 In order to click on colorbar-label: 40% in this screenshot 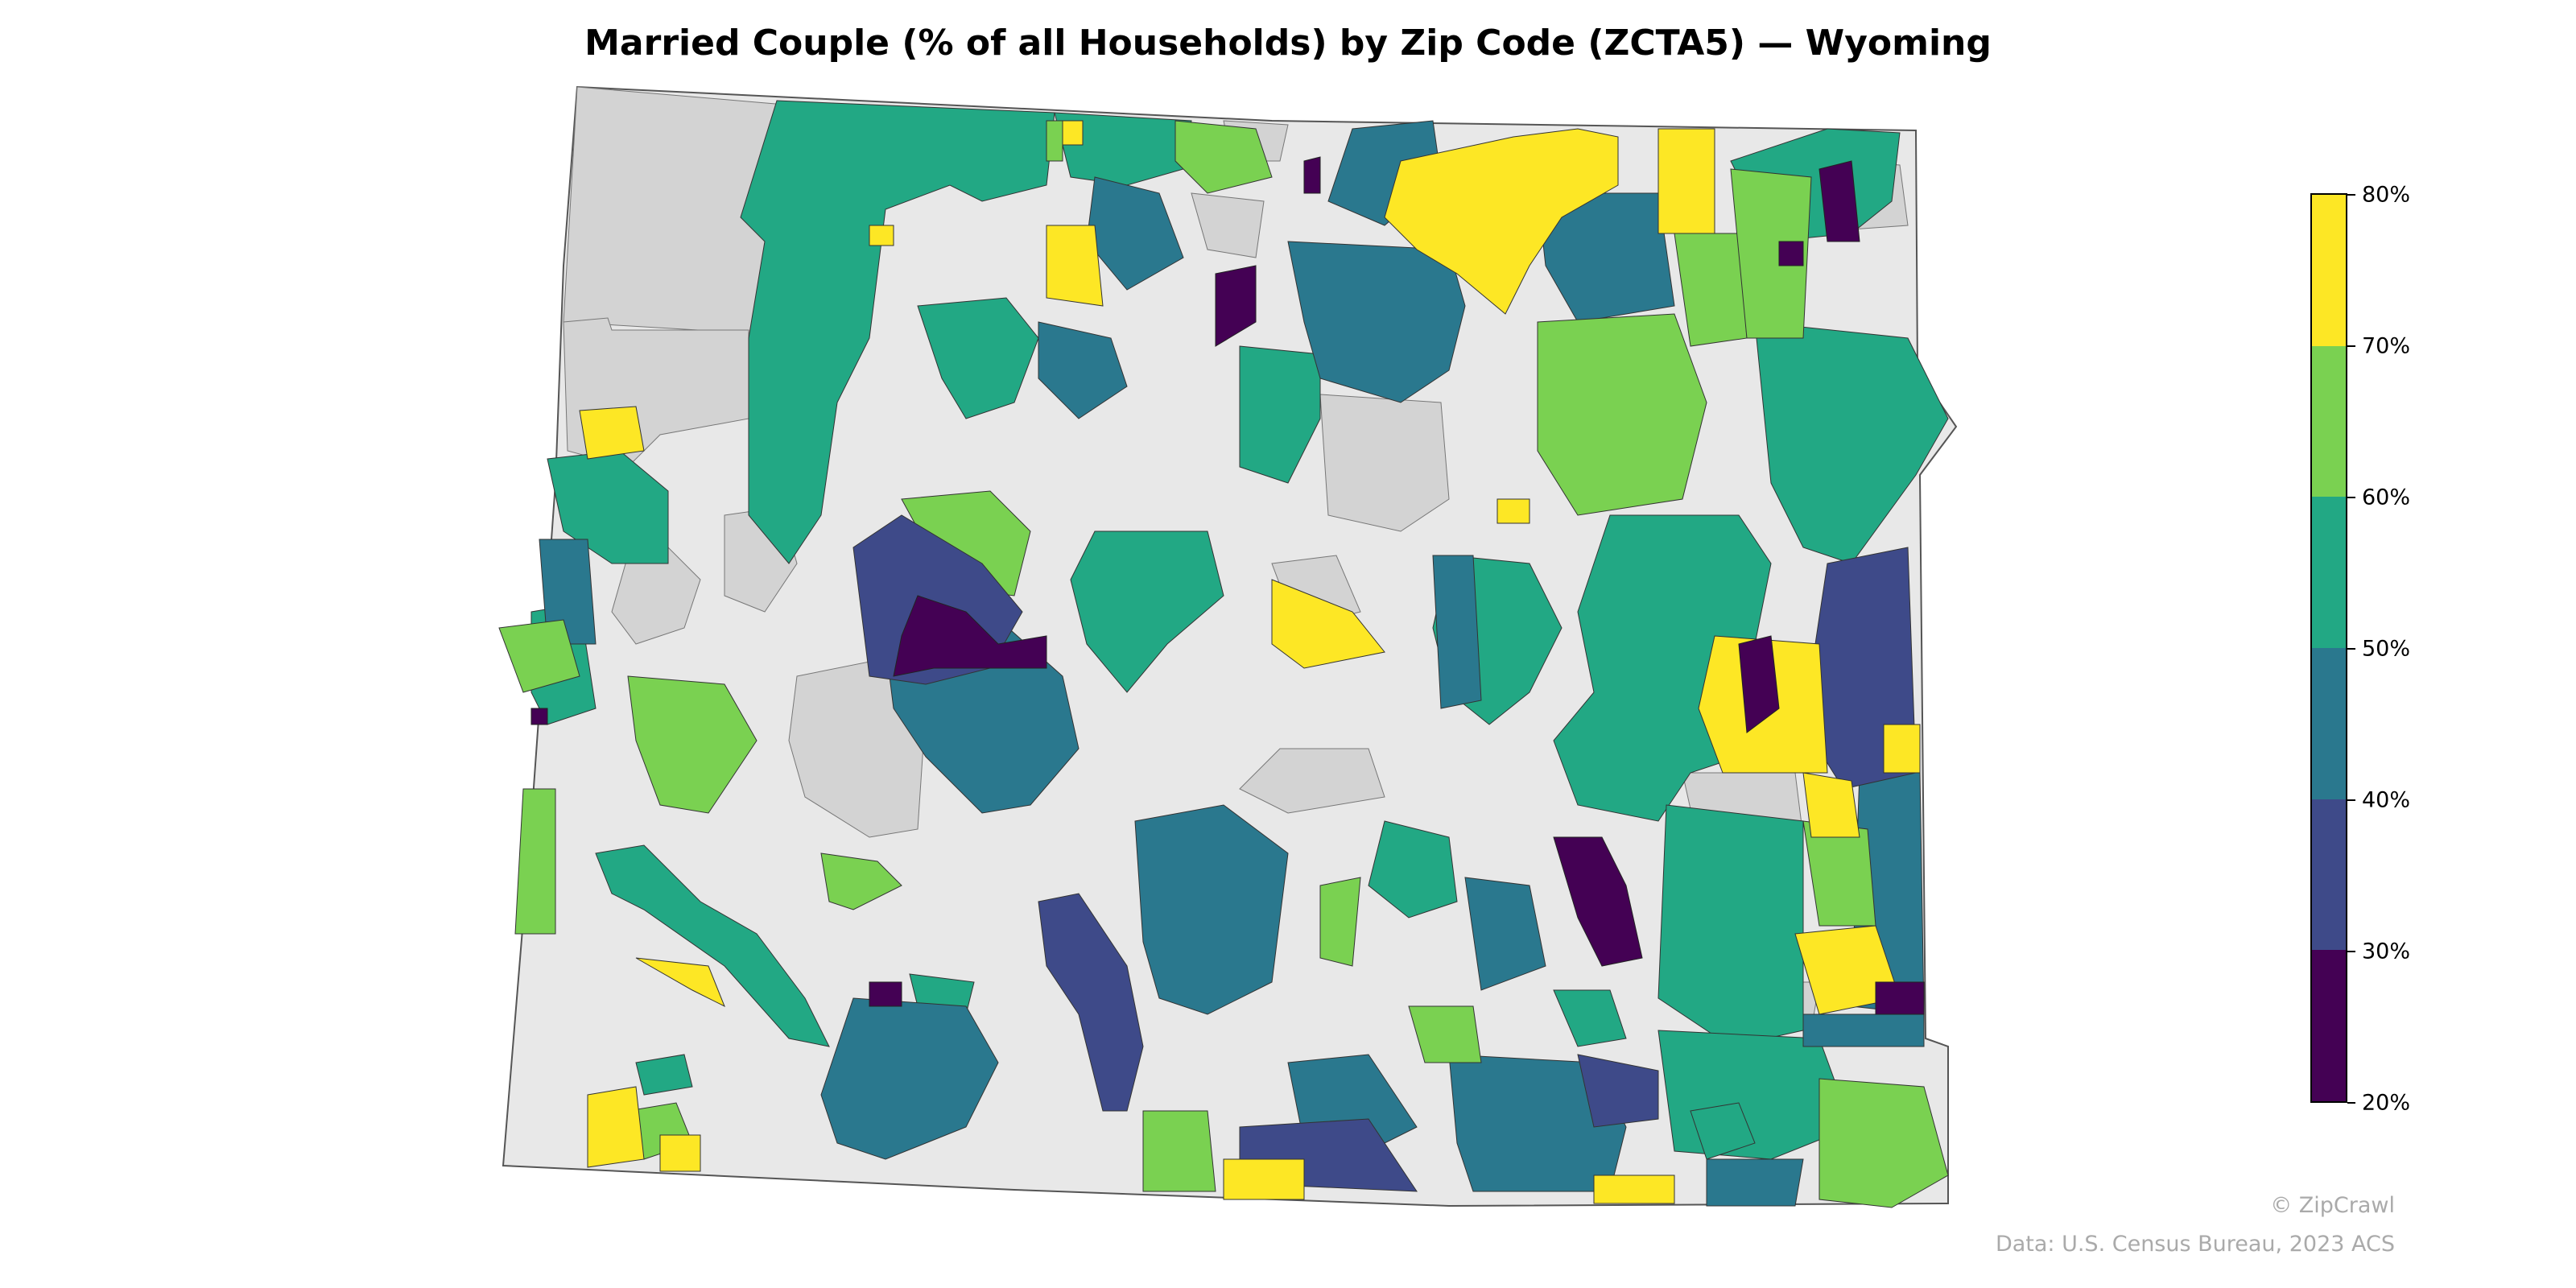, I will do `click(2386, 800)`.